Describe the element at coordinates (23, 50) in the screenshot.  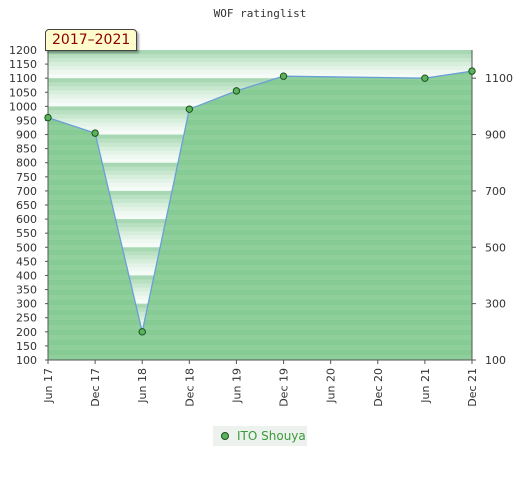
I see `y-tick-left-label: 1200` at that location.